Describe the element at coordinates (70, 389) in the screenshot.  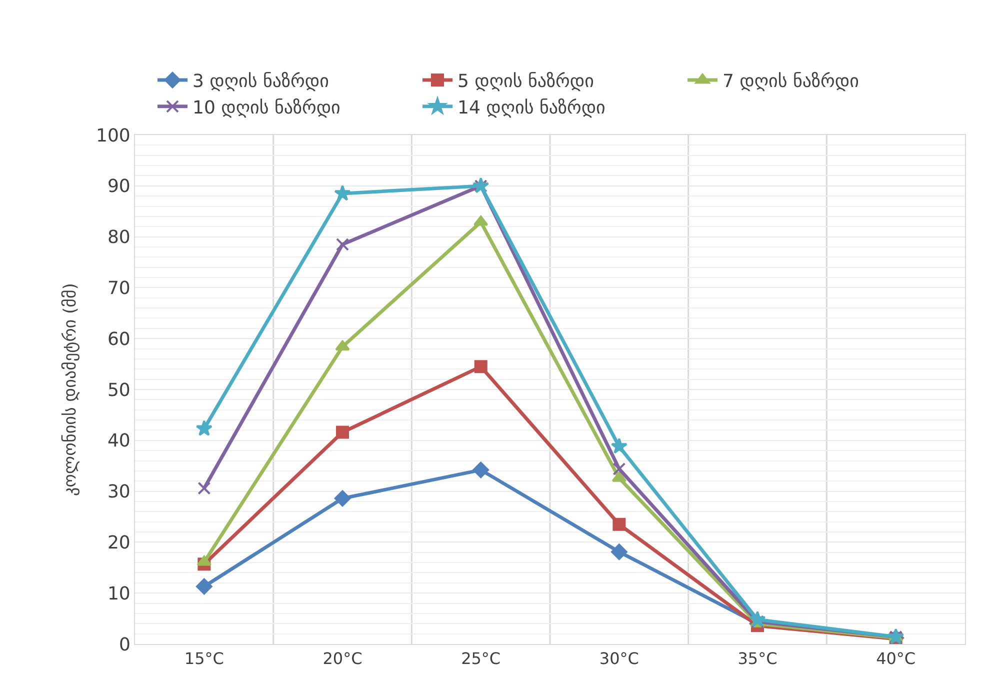
I see `y-axis-title: კოლონიის დიამეტრი (მმ)` at that location.